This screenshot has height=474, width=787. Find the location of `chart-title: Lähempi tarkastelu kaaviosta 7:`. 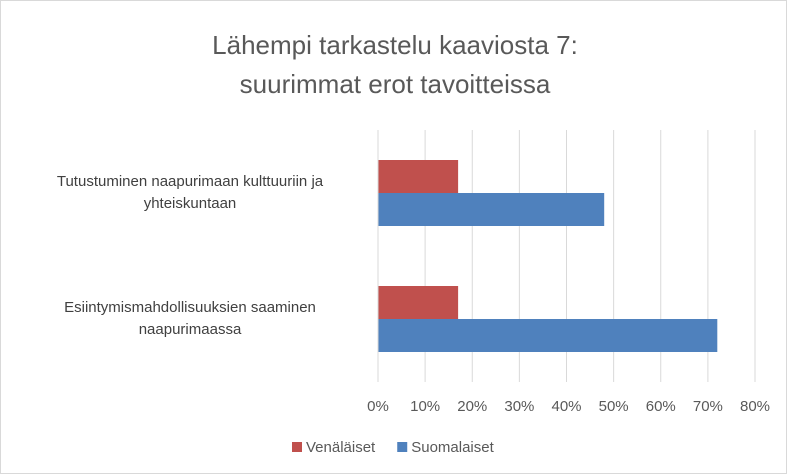

chart-title: Lähempi tarkastelu kaaviosta 7: is located at coordinates (395, 45).